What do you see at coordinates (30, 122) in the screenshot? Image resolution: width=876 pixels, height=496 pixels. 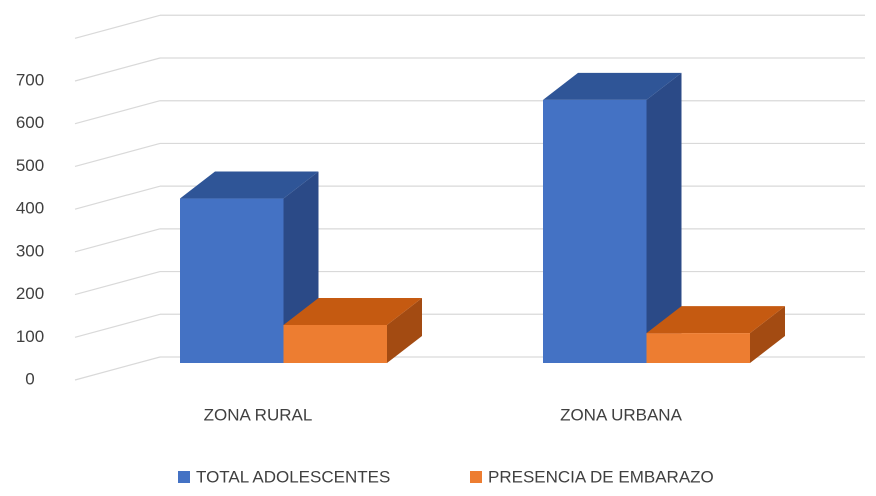 I see `y-tick-label: 600` at bounding box center [30, 122].